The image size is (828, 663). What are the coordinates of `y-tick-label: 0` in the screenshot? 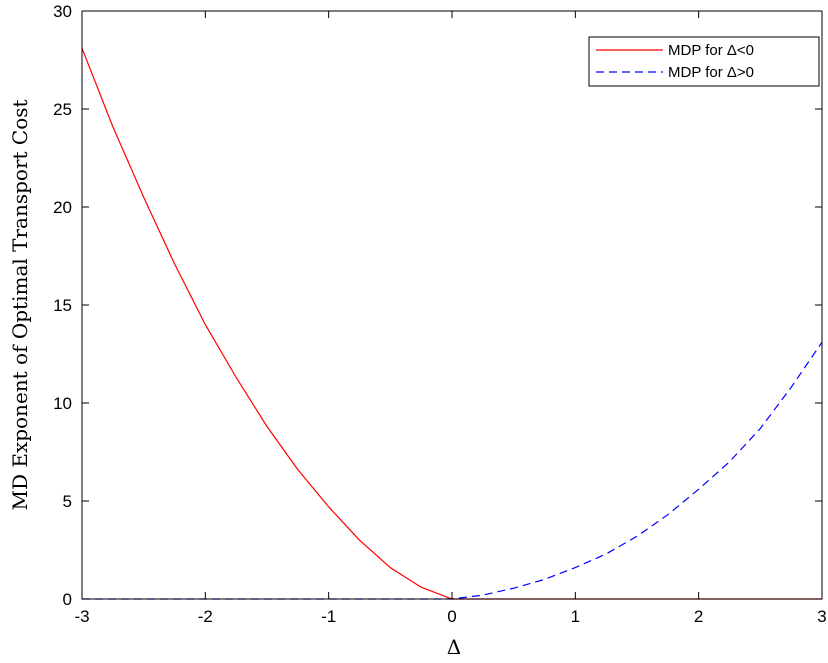 It's located at (67, 599).